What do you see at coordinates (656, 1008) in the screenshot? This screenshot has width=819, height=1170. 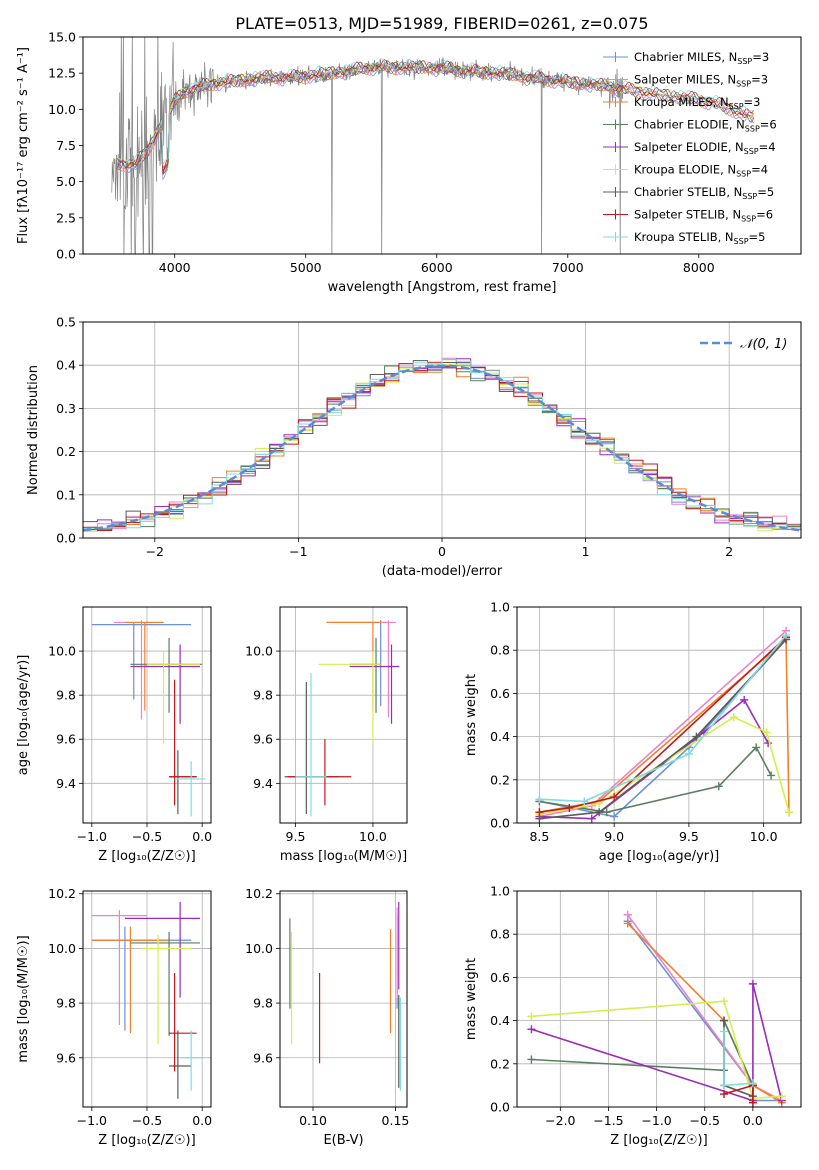 I see `plot-weight-vs-Z` at bounding box center [656, 1008].